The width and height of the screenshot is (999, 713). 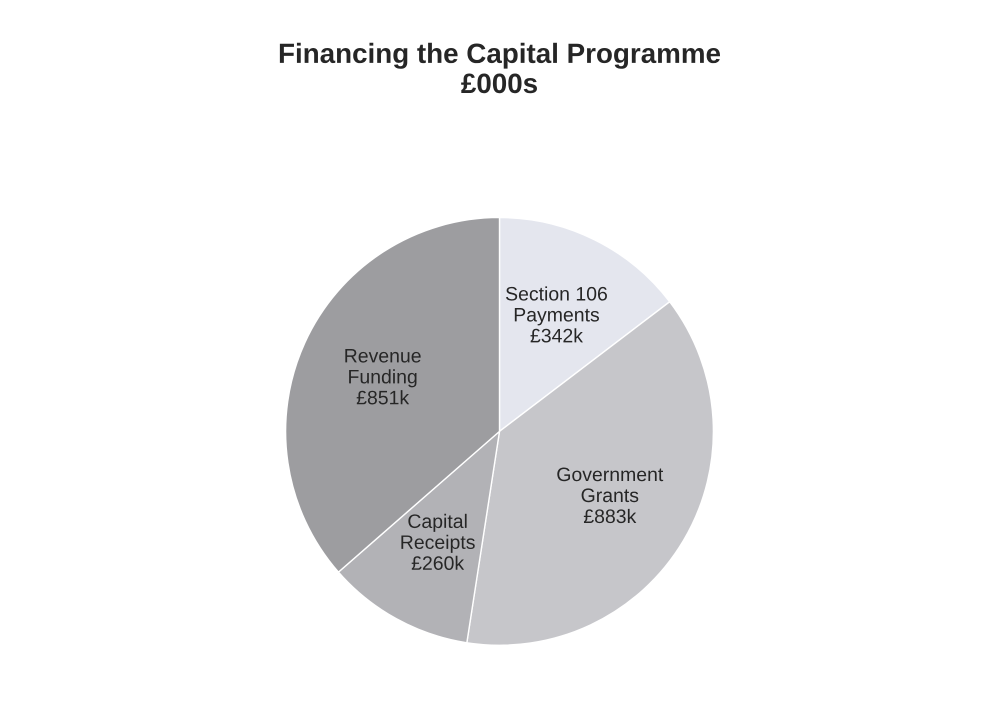 I want to click on slice-label: Revenue Funding, so click(x=383, y=368).